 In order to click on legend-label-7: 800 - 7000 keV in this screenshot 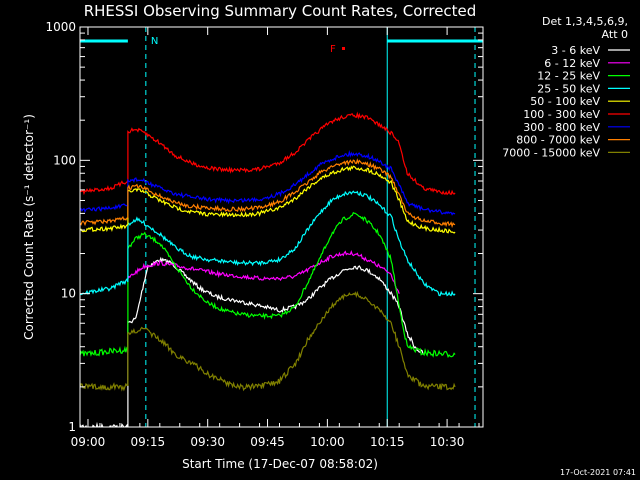, I will do `click(558, 140)`.